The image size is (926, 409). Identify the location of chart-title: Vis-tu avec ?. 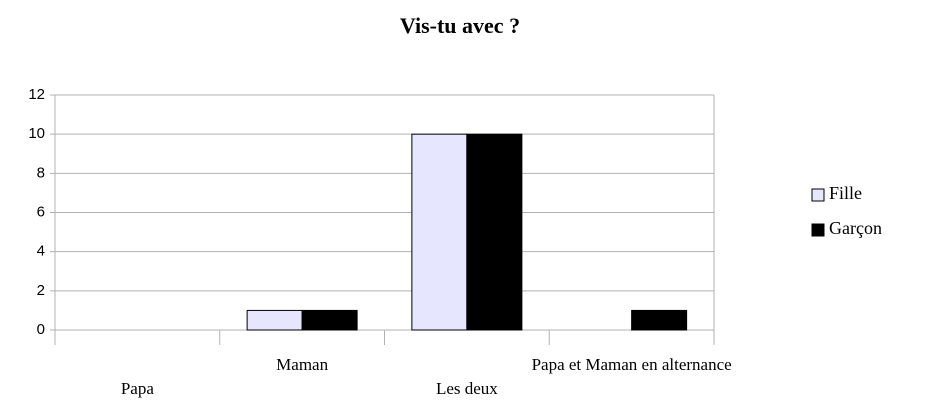
(460, 25).